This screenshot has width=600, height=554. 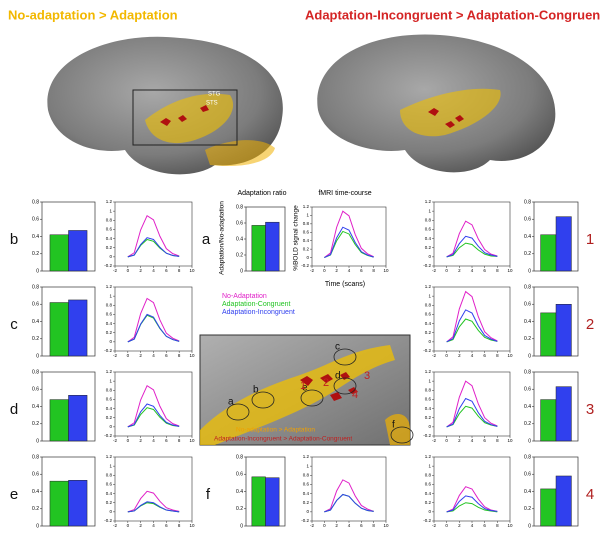 I want to click on brain-label: STS, so click(x=212, y=104).